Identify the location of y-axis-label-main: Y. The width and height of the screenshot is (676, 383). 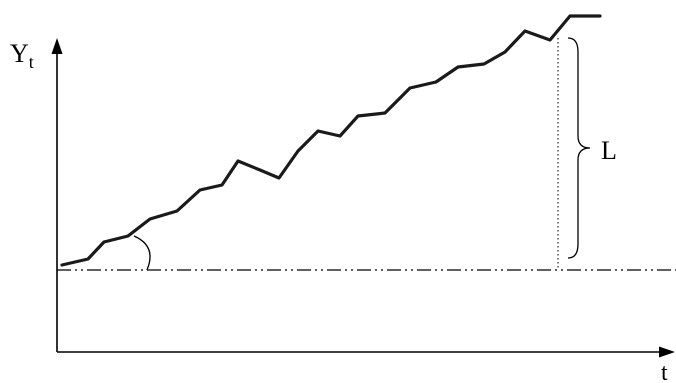
(19, 53).